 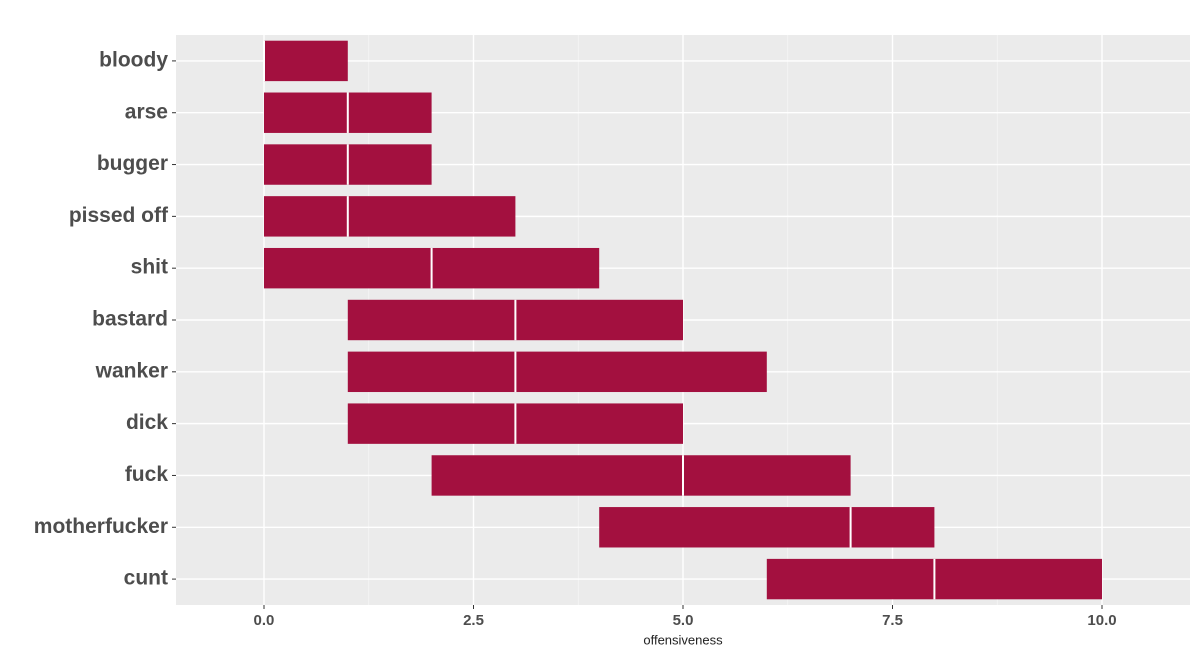 I want to click on y-tick-label: pissed off, so click(x=119, y=215).